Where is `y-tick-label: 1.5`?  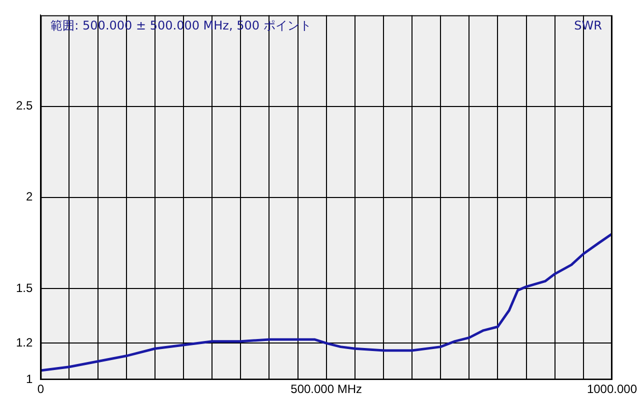 y-tick-label: 1.5 is located at coordinates (24, 287).